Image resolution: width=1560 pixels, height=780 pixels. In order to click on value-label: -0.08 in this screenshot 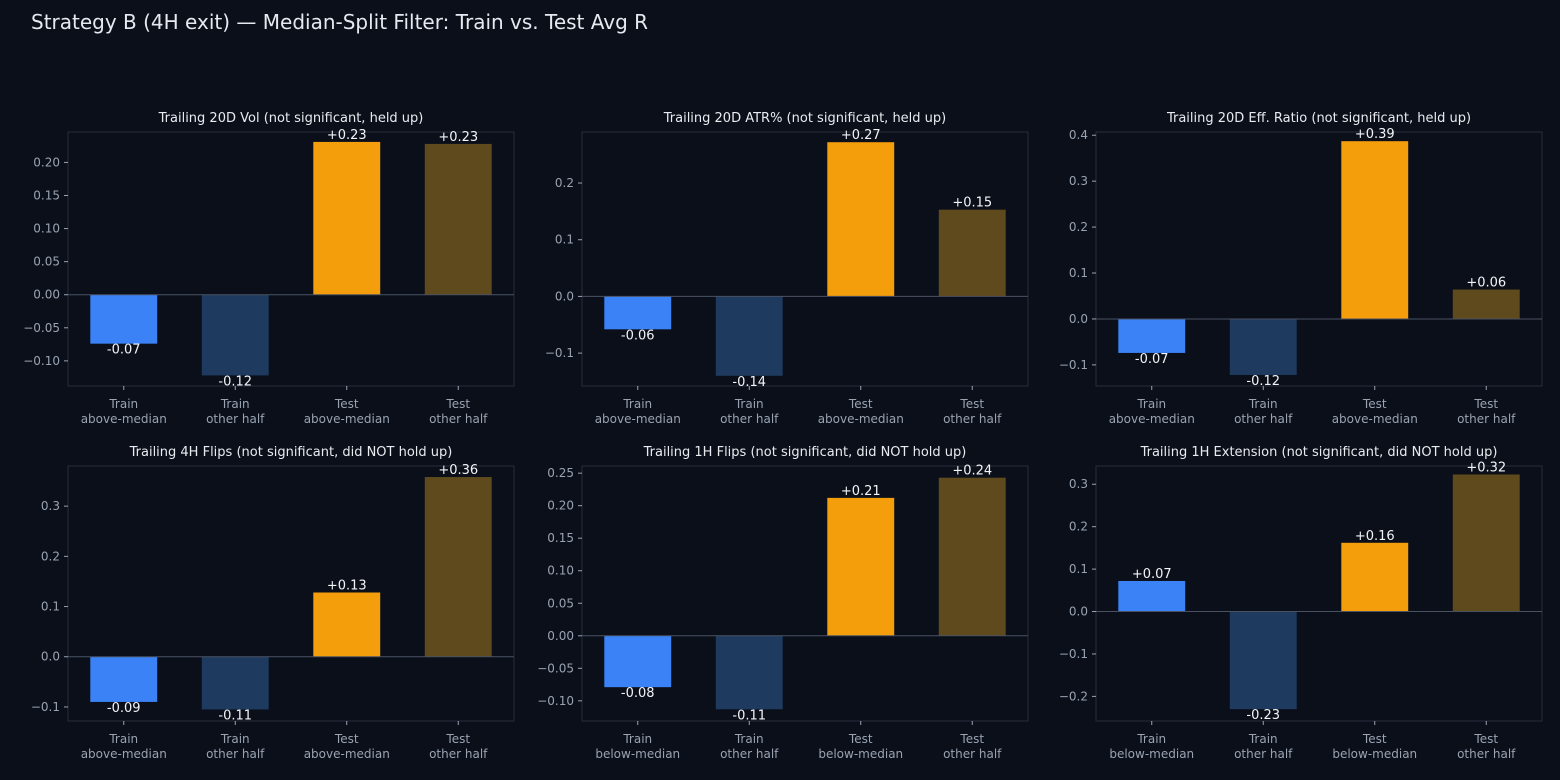, I will do `click(638, 693)`.